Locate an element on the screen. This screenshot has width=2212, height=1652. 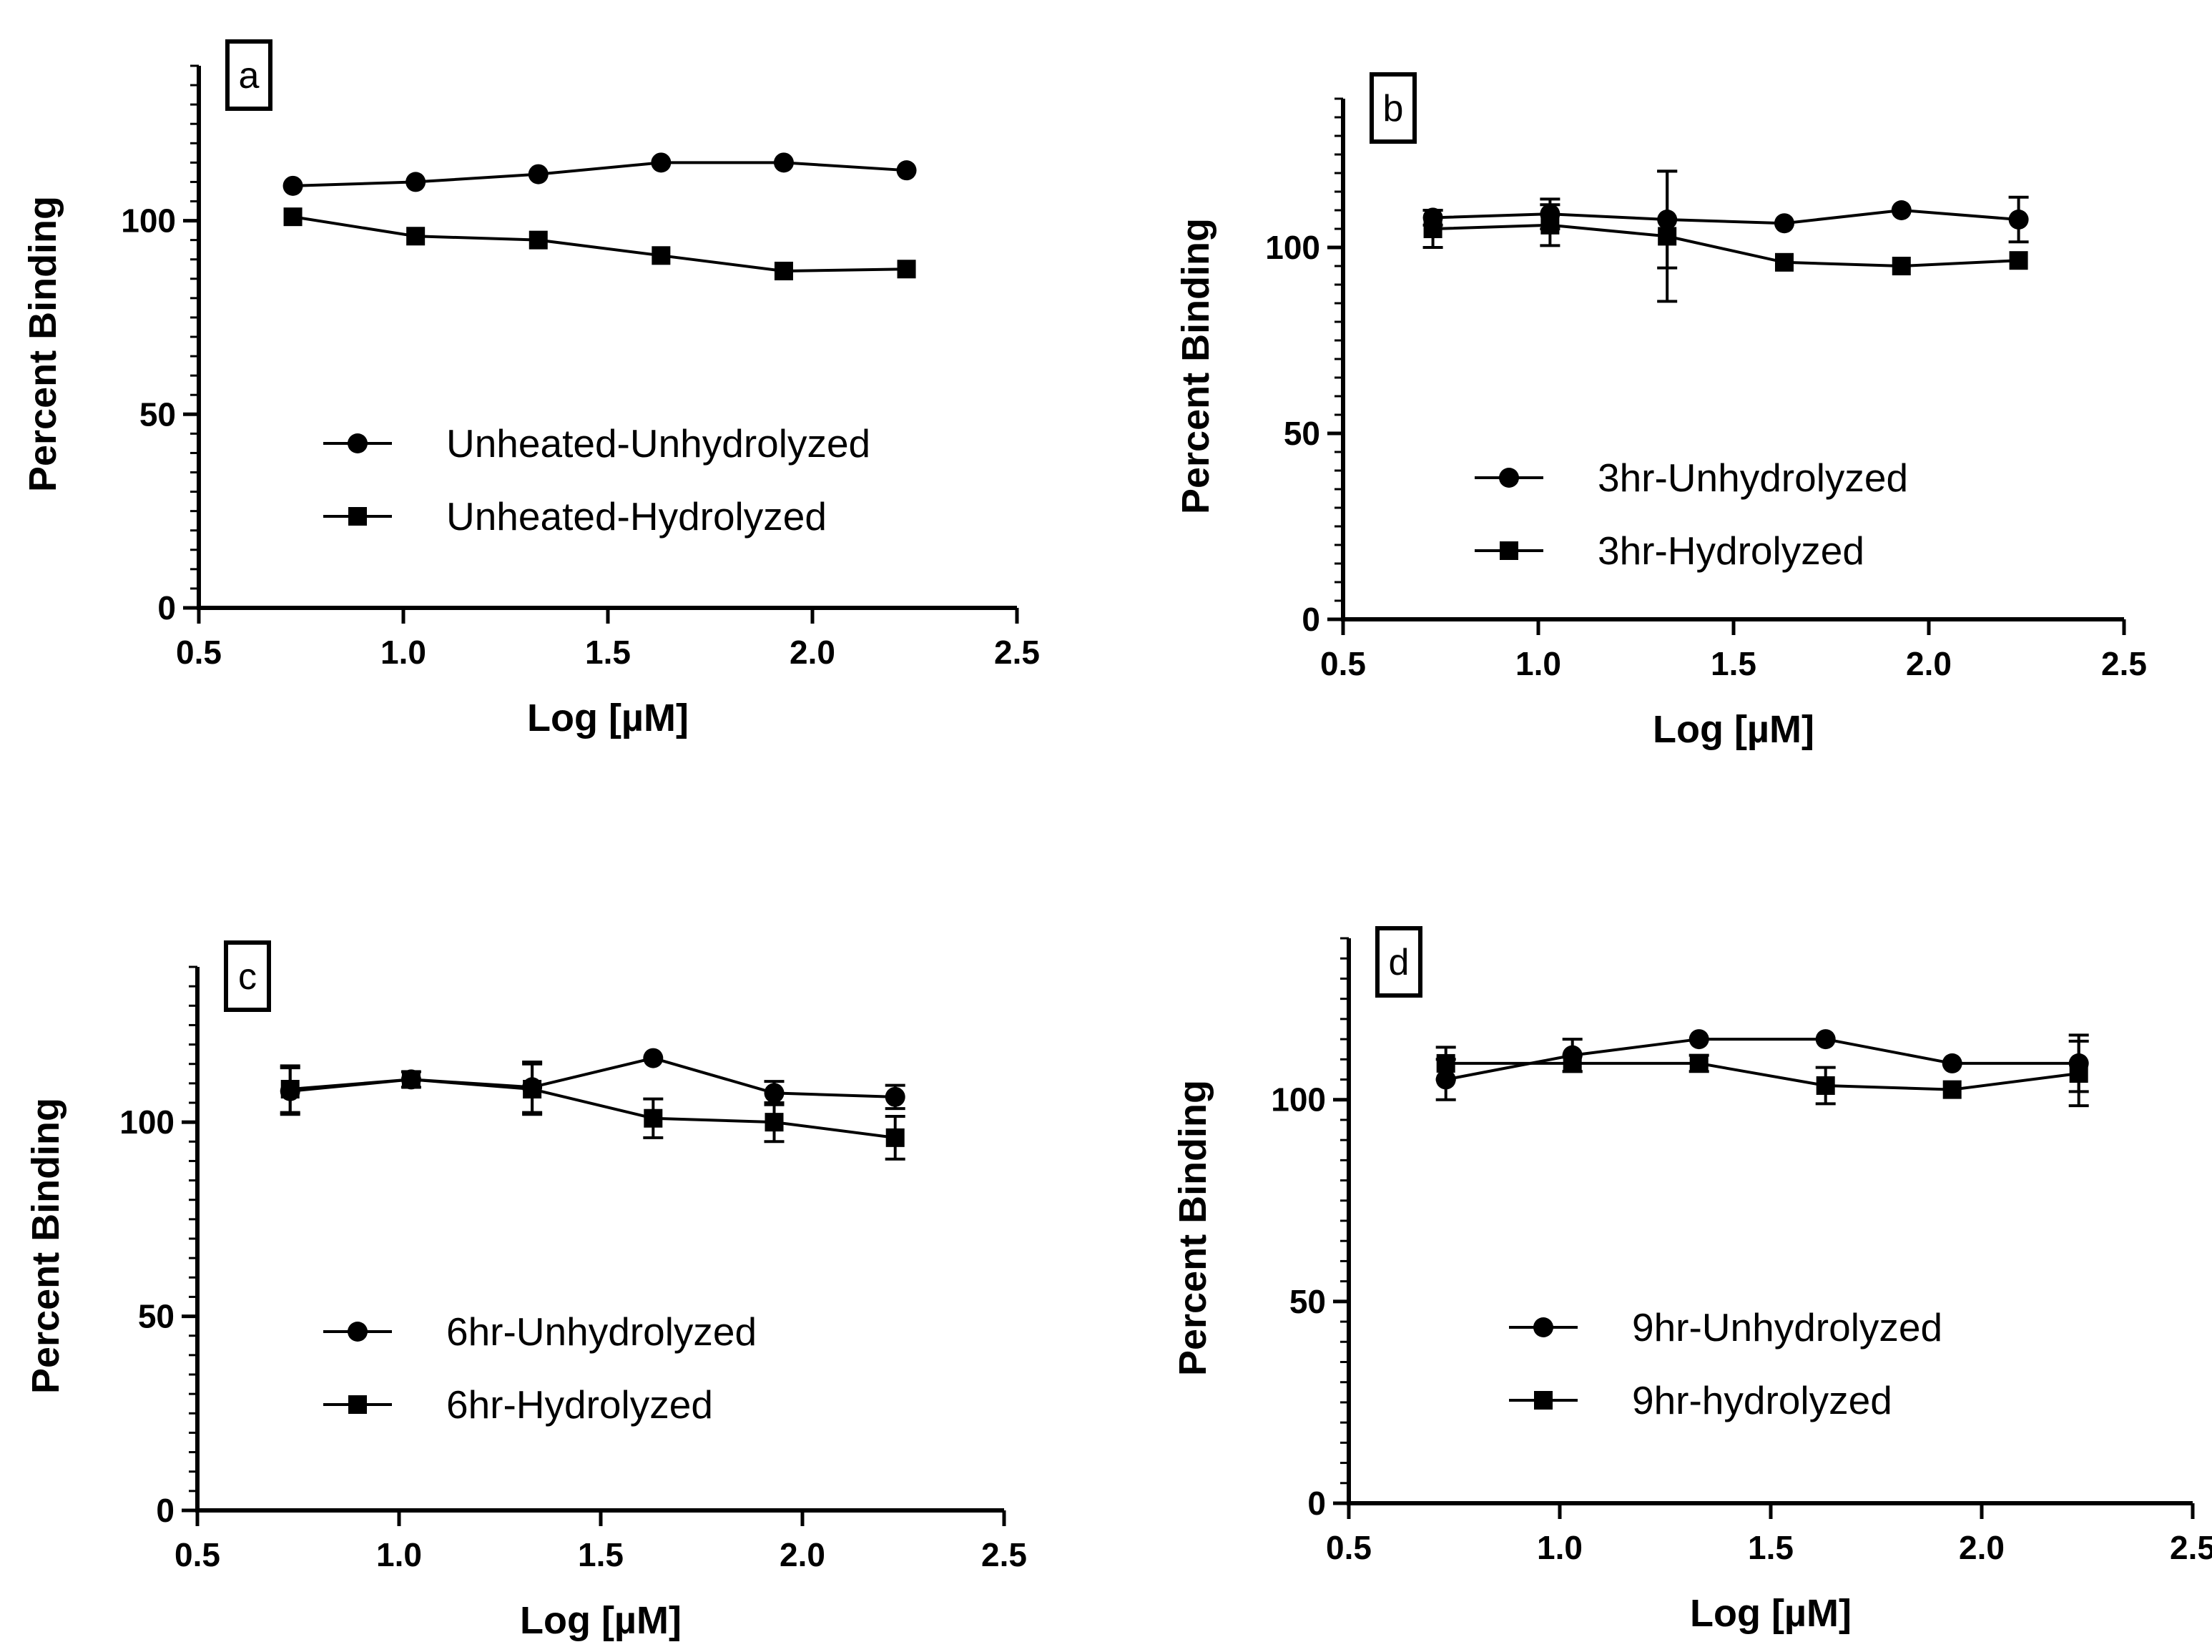
legend-entry: 6hr-Hydrolyzed is located at coordinates (518, 1405).